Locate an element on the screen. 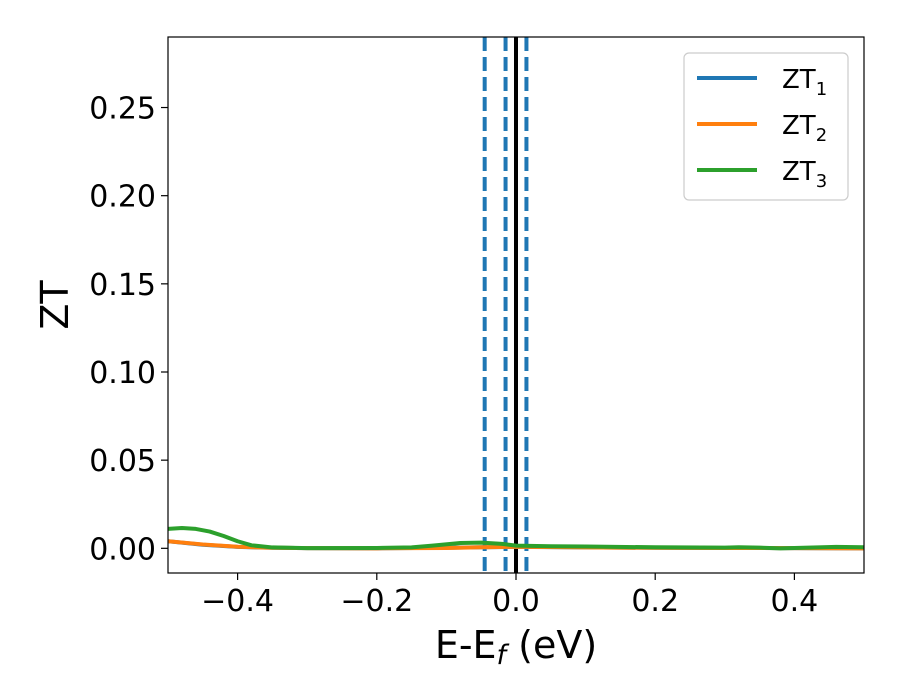  legend-label: ZT3 is located at coordinates (804, 174).